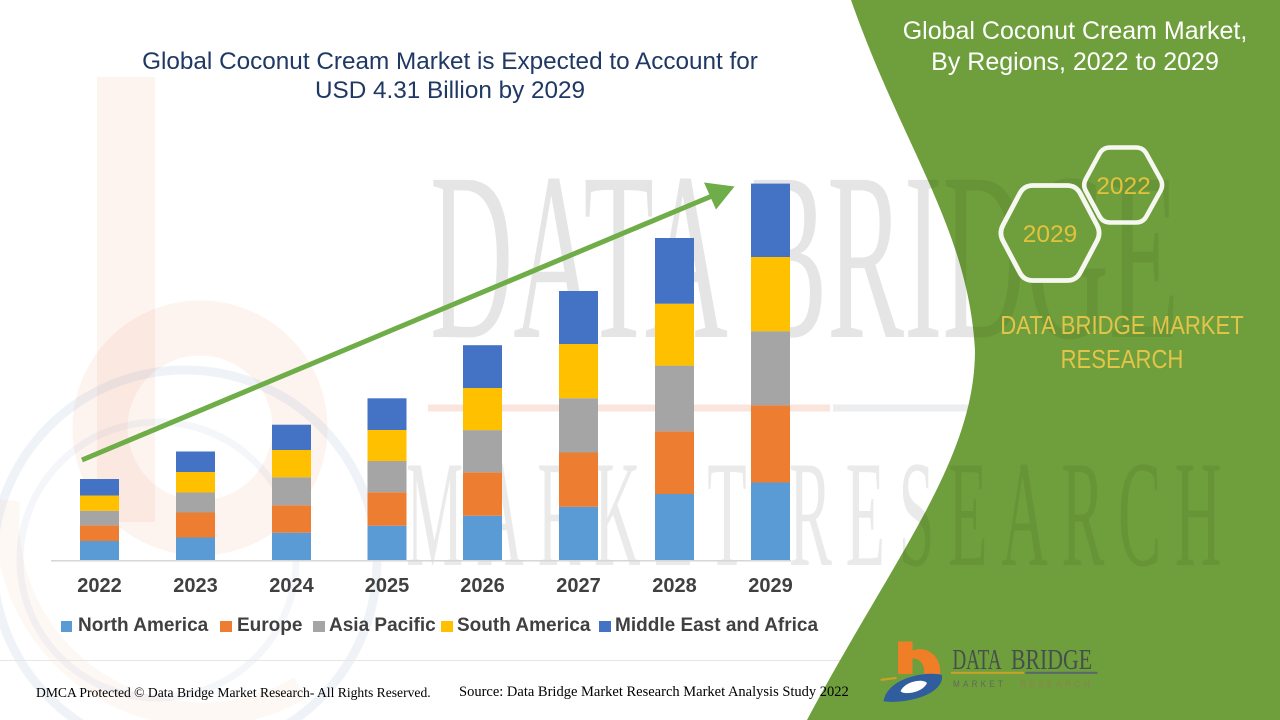  I want to click on svg-text: 2022, so click(1123, 186).